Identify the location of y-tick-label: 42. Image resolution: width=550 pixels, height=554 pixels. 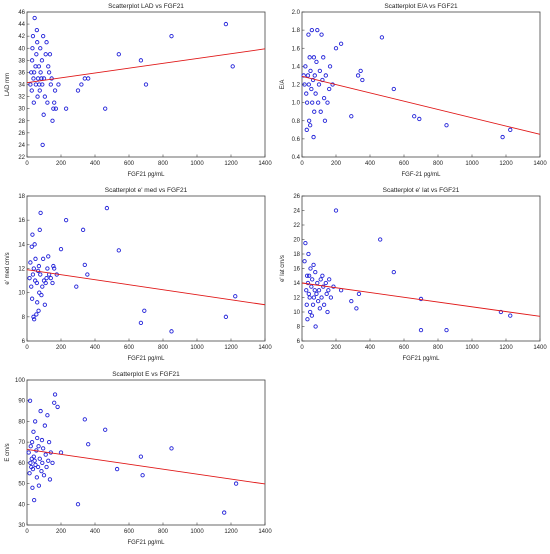
(21, 37).